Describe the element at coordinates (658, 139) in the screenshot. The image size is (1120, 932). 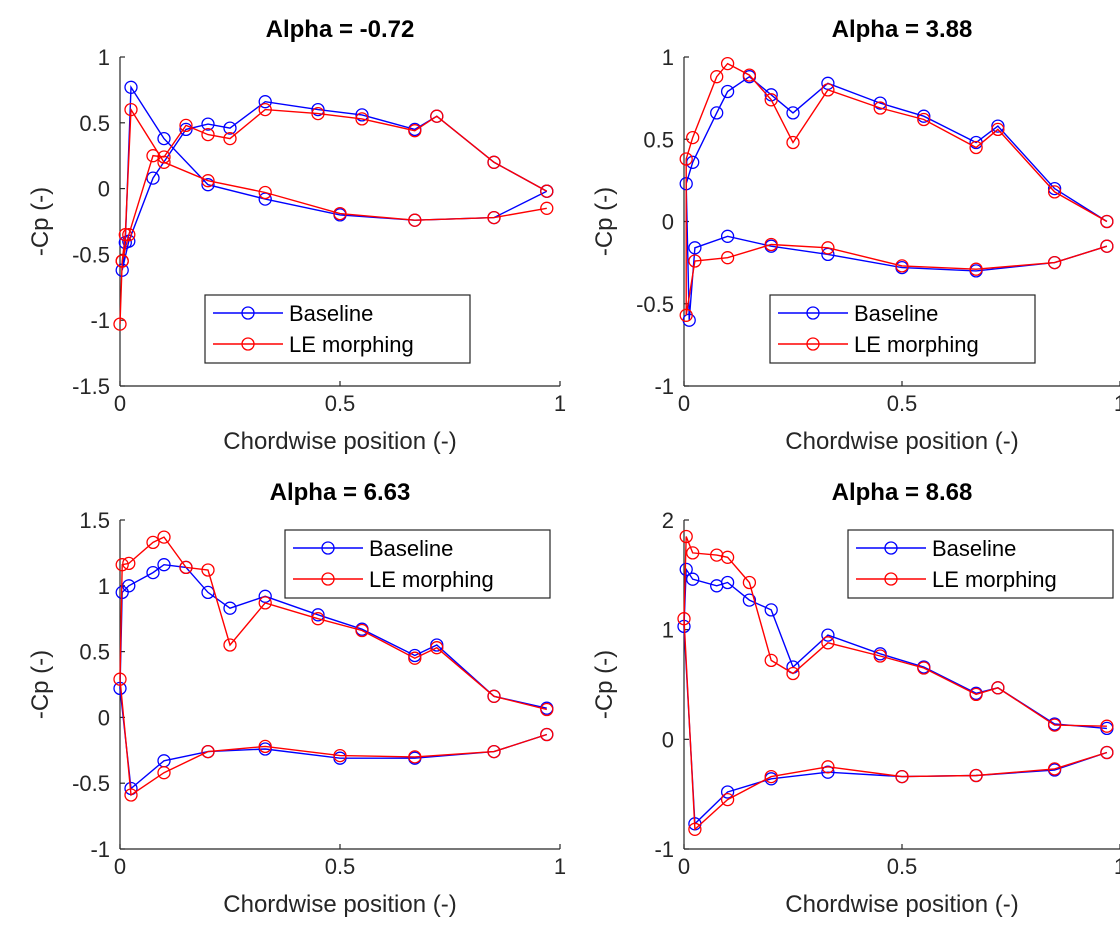
I see `y-tick-label: 0.5` at that location.